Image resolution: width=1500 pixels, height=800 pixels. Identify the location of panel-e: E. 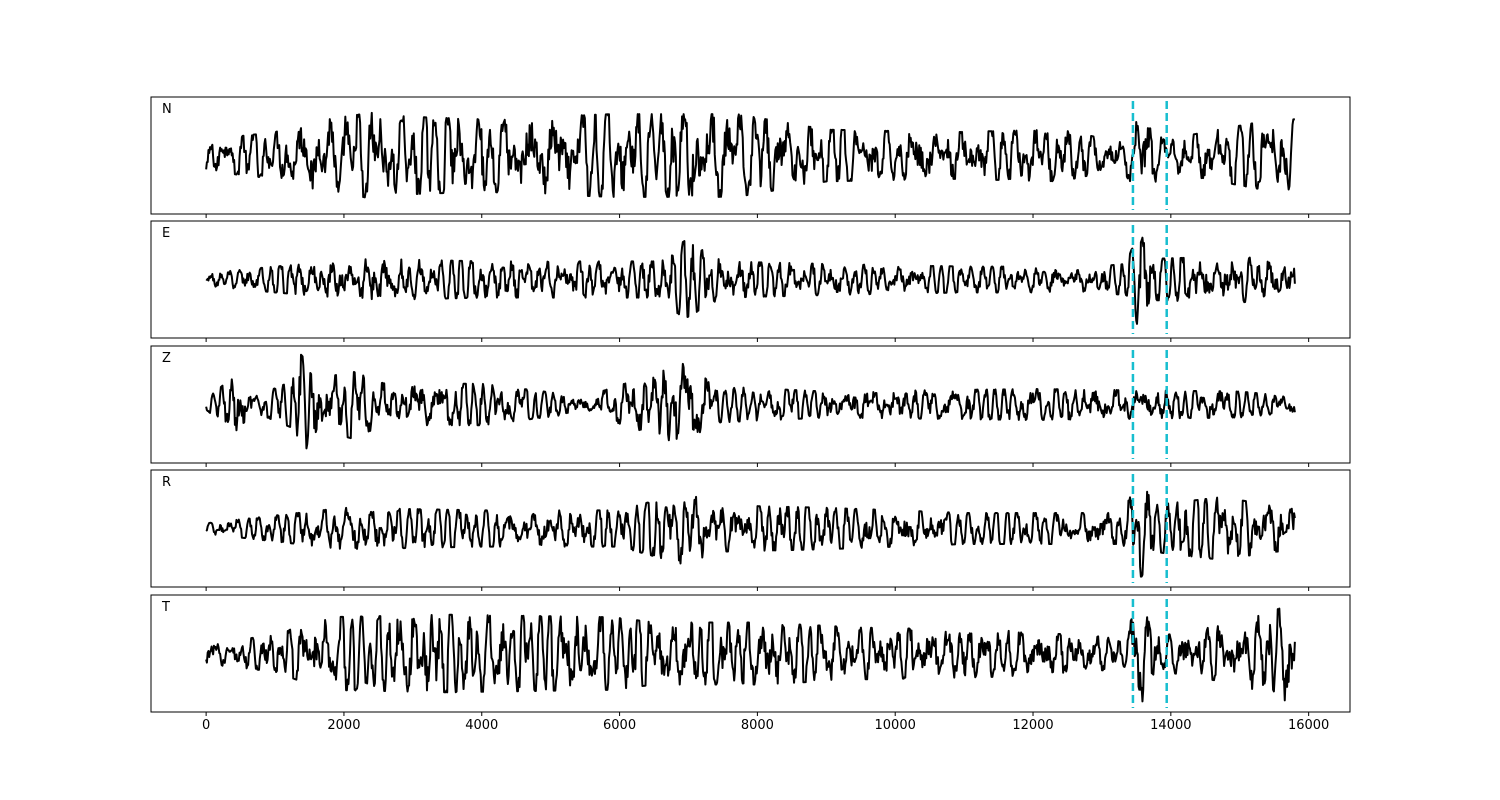
(750, 281).